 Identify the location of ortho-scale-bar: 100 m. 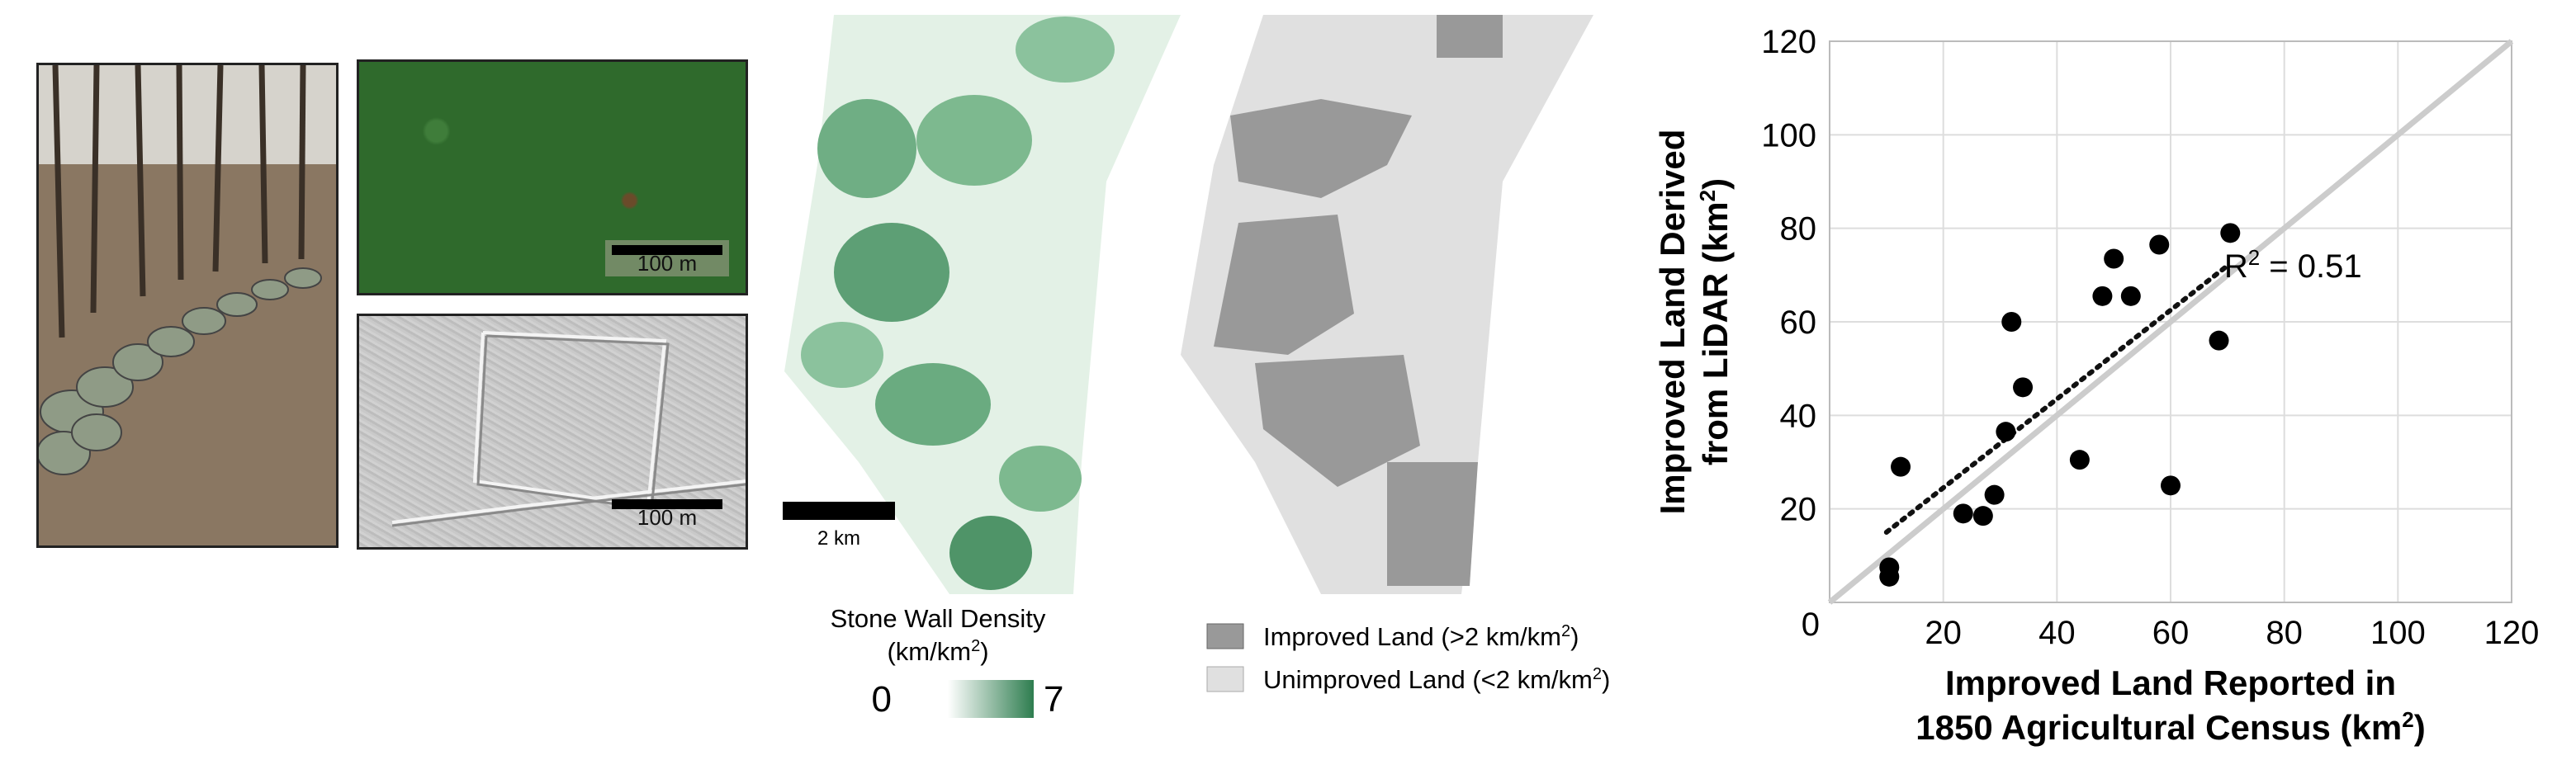
(667, 258).